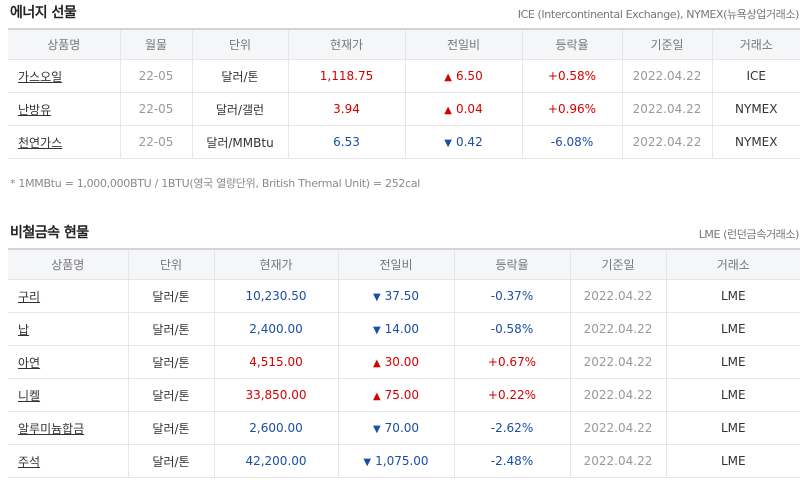 Image resolution: width=801 pixels, height=487 pixels. What do you see at coordinates (511, 329) in the screenshot?
I see `rate-cell: -0.58%` at bounding box center [511, 329].